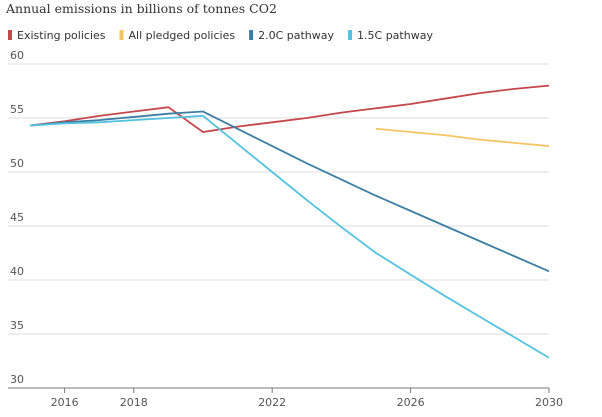 The width and height of the screenshot is (602, 417). Describe the element at coordinates (411, 402) in the screenshot. I see `x-tick-label: 2026` at that location.